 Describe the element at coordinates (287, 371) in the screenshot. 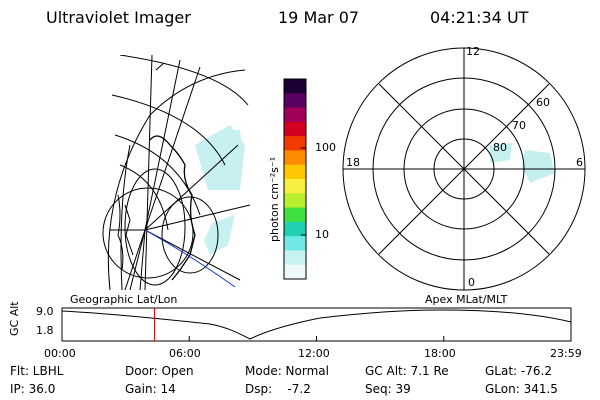

I see `mode-info: Mode: Normal` at that location.